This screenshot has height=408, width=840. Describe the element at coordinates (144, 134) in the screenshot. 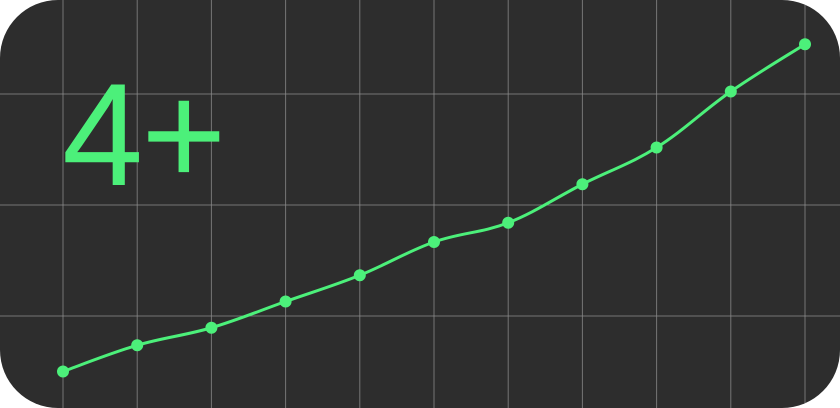

I see `headline: 4+` at that location.